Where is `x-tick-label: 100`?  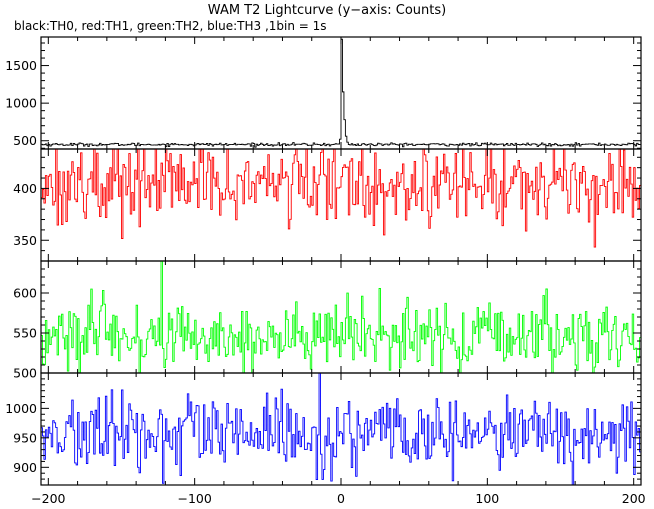 x-tick-label: 100 is located at coordinates (487, 498).